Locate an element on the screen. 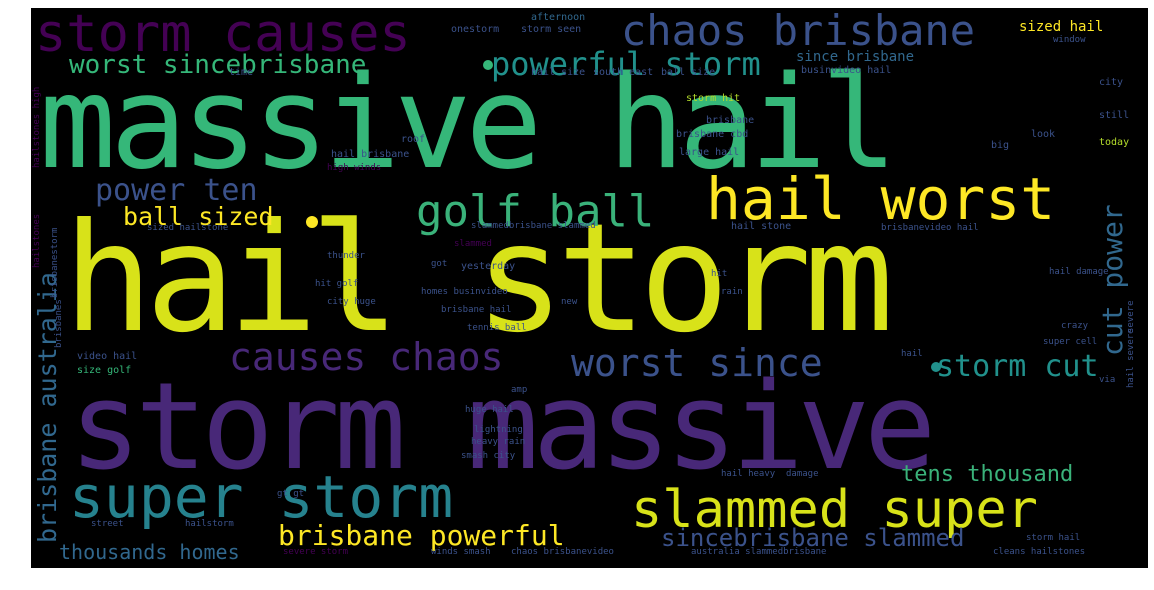  word-smash-city: smash city is located at coordinates (488, 456).